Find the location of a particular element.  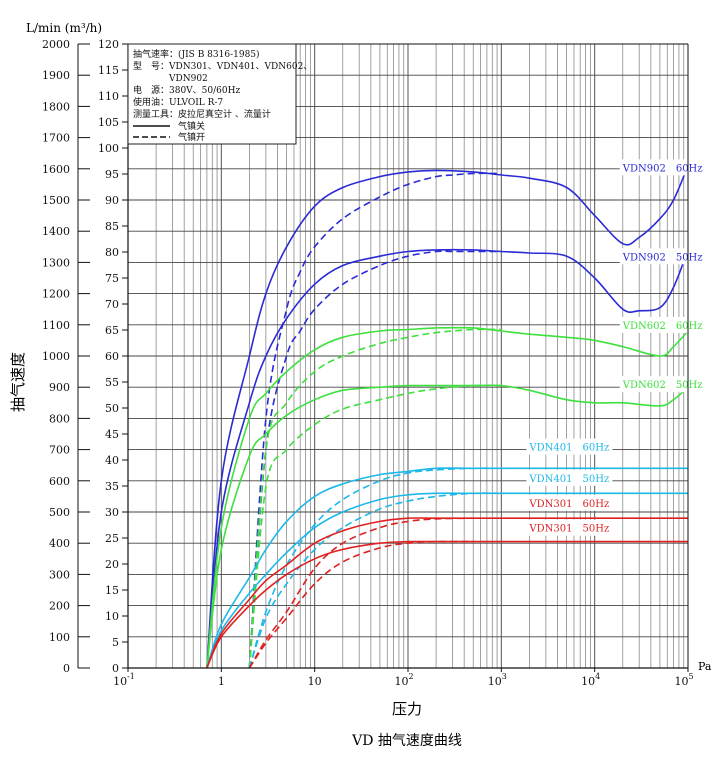

x-axis-title: 压力 is located at coordinates (407, 709).